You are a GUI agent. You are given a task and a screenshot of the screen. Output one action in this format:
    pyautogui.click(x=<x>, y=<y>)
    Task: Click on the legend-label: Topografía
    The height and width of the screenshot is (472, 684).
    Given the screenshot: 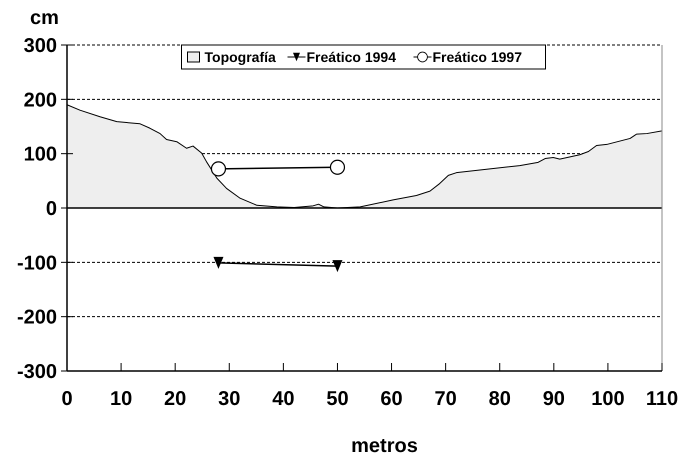 What is the action you would take?
    pyautogui.click(x=240, y=56)
    